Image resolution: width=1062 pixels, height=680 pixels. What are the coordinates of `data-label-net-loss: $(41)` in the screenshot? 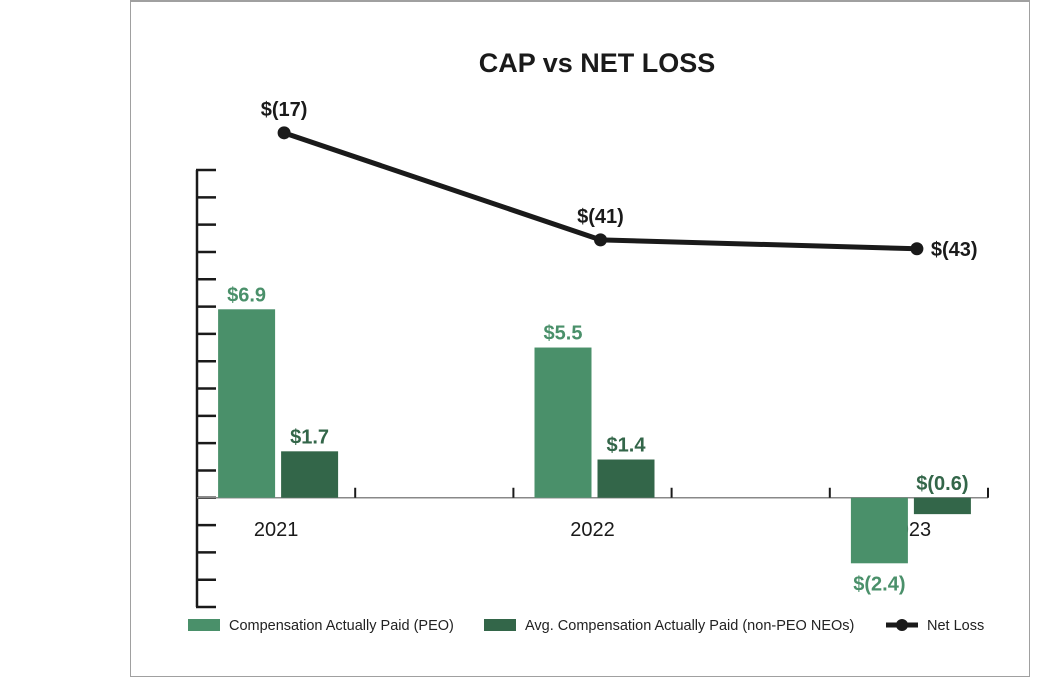 It's located at (600, 217).